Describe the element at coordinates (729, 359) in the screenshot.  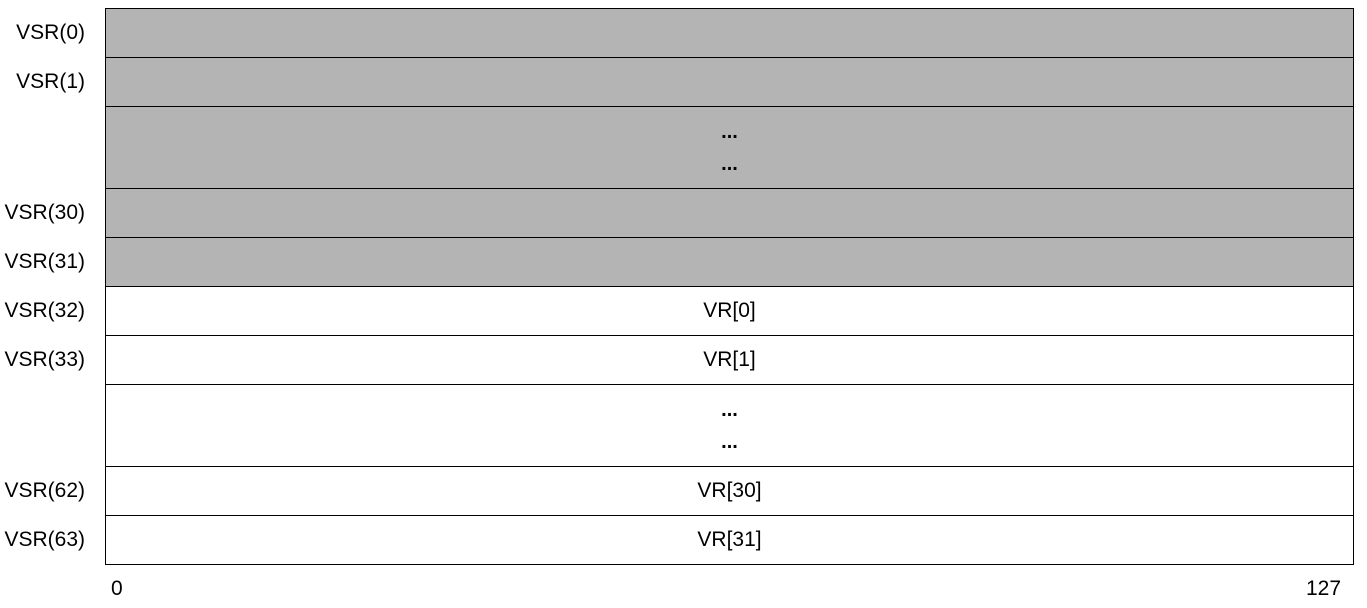
I see `register-name: VR[1]` at that location.